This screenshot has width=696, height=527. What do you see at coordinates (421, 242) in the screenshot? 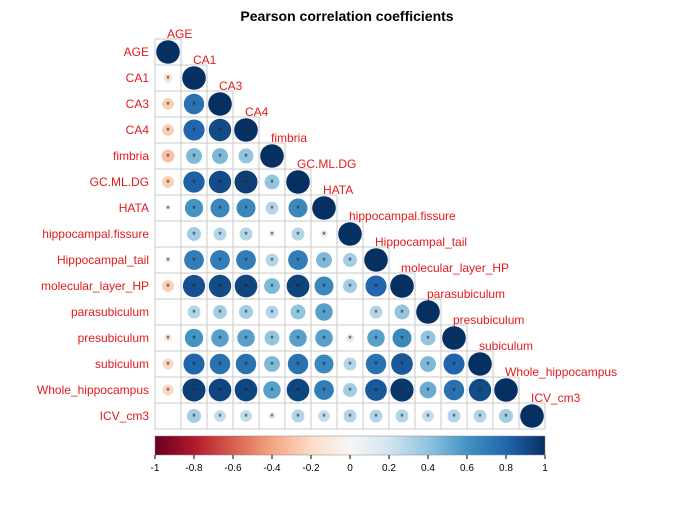
I see `diagonal-label: Hippocampal_tail` at bounding box center [421, 242].